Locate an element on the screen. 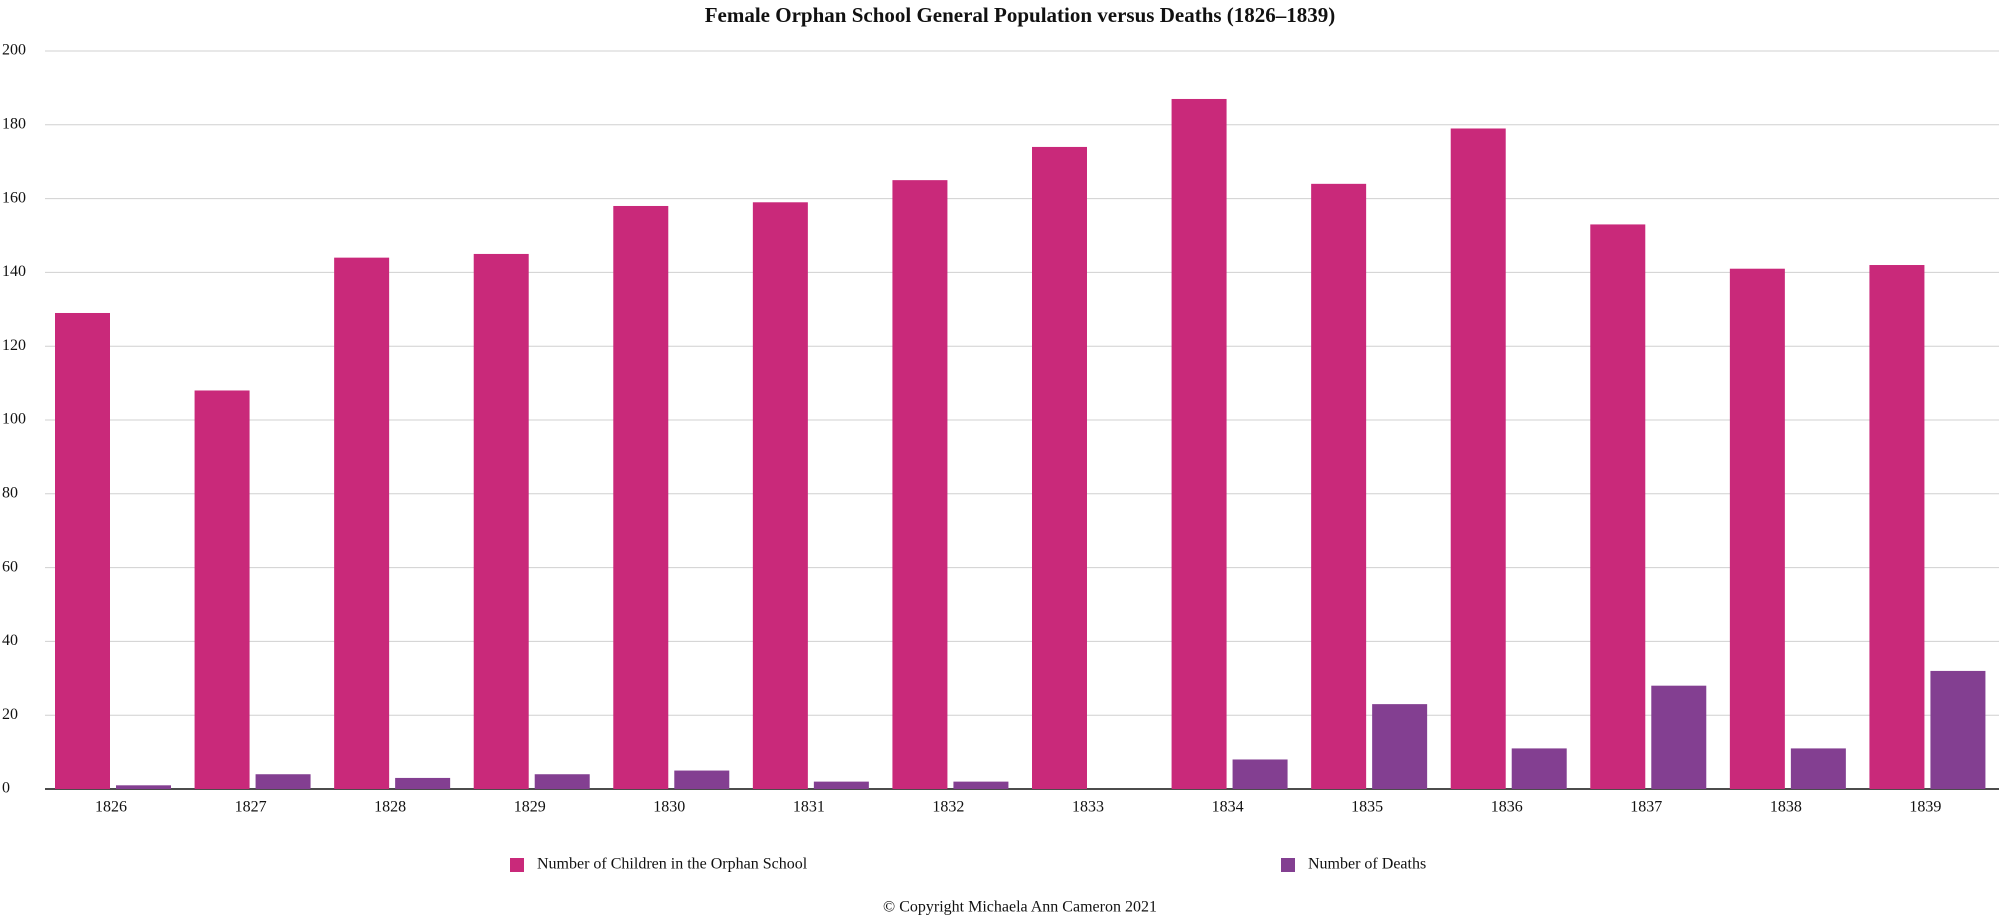 The image size is (1999, 924). x-tick-label: 1829 is located at coordinates (530, 807).